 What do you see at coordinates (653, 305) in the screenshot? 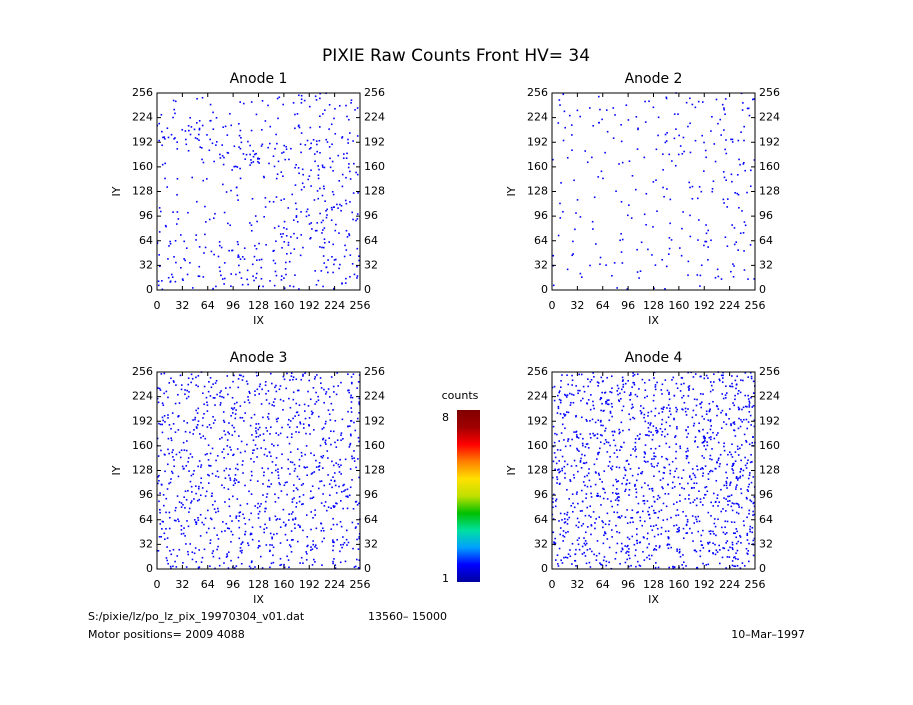
I see `x-tick-label: 128` at bounding box center [653, 305].